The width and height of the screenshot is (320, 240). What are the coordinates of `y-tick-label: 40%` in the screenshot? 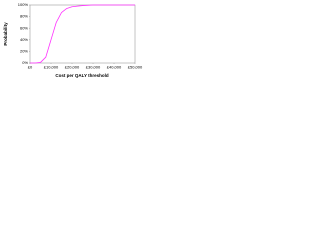 It's located at (24, 39).